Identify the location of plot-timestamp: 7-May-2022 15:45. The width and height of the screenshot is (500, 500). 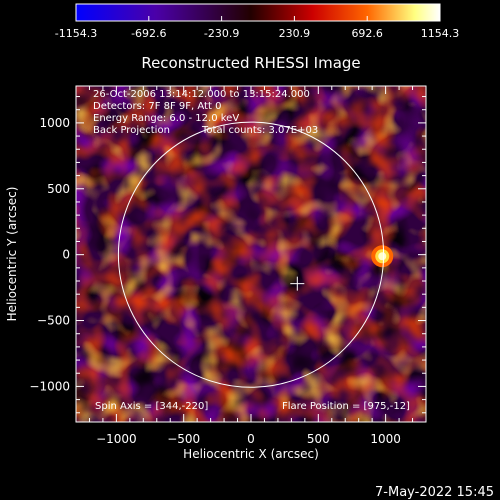
(434, 492).